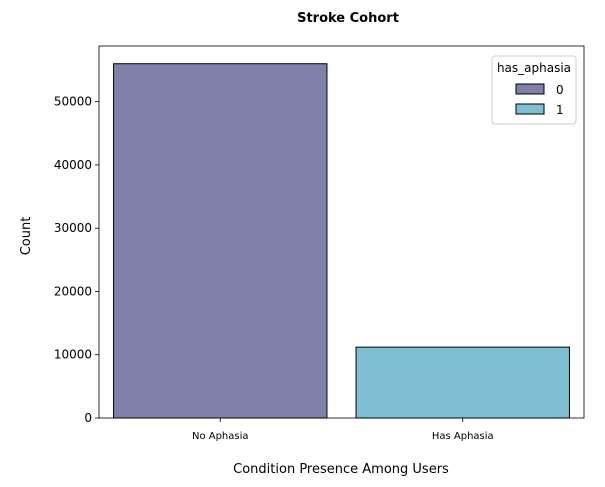 The width and height of the screenshot is (605, 487). Describe the element at coordinates (539, 100) in the screenshot. I see `legend-entries: 01` at that location.